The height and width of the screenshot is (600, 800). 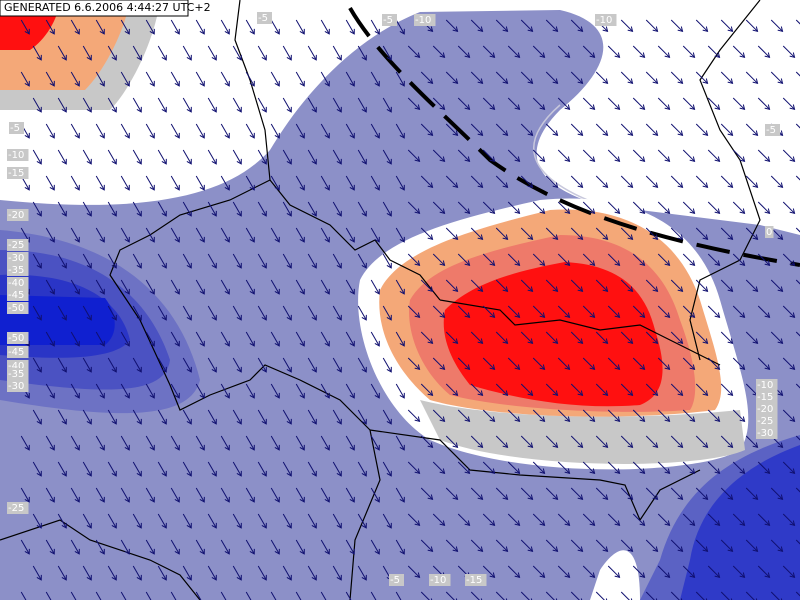 I want to click on contour, so click(x=567, y=155).